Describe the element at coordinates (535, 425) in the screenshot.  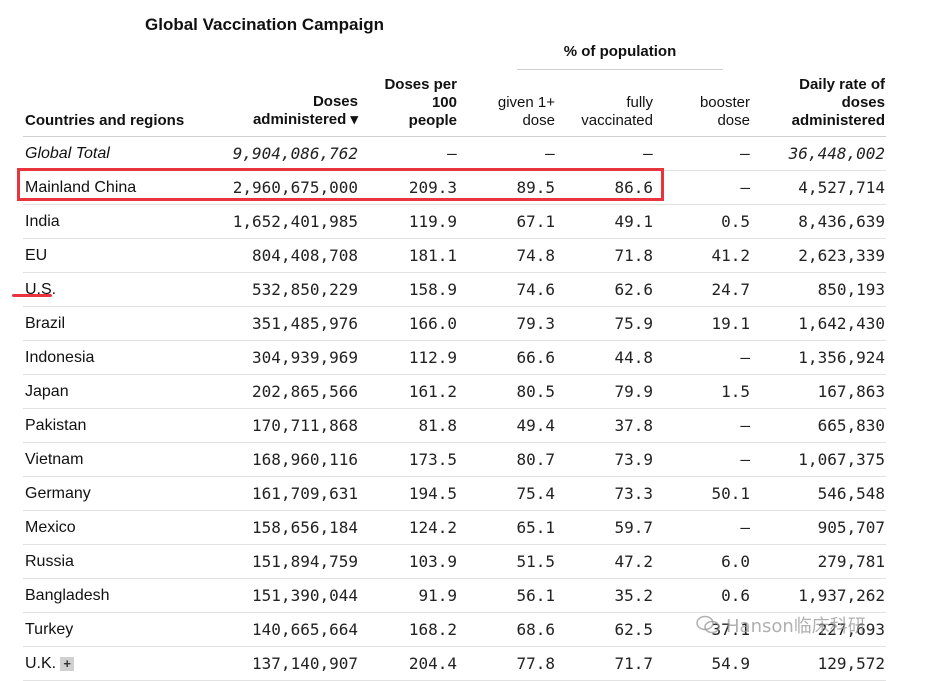
I see `cell-given: 49.4` at that location.